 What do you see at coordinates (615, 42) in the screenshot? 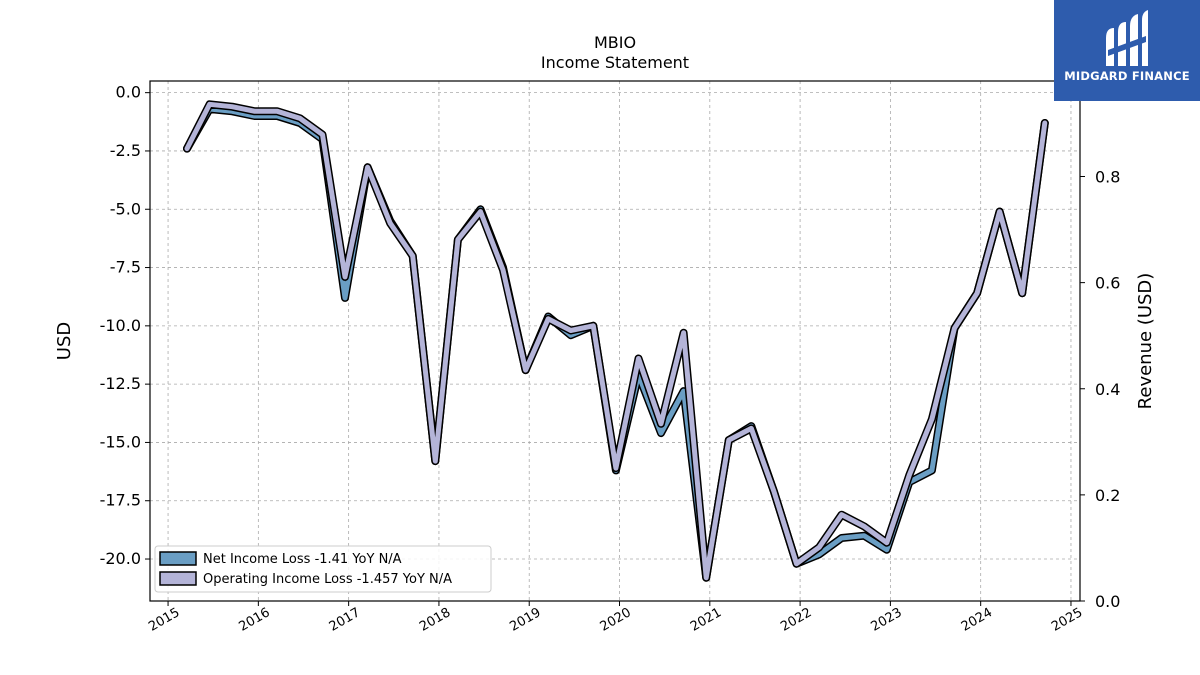
I see `chart-title: MBIO` at bounding box center [615, 42].